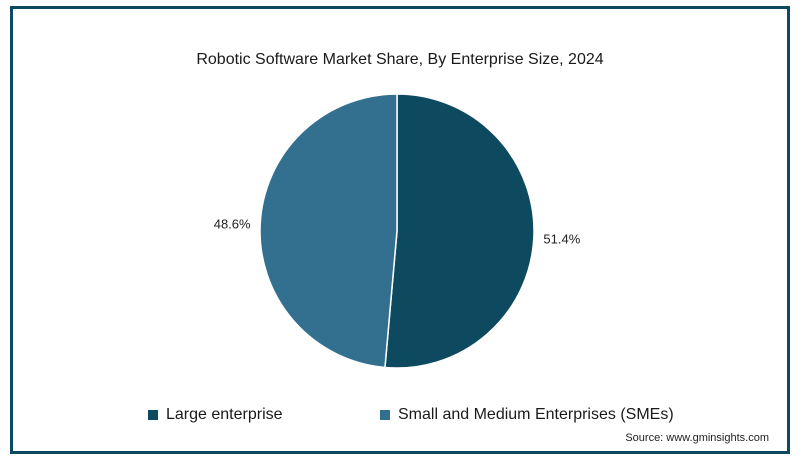  Describe the element at coordinates (697, 438) in the screenshot. I see `source-note: Source: www.gminsights.com` at that location.